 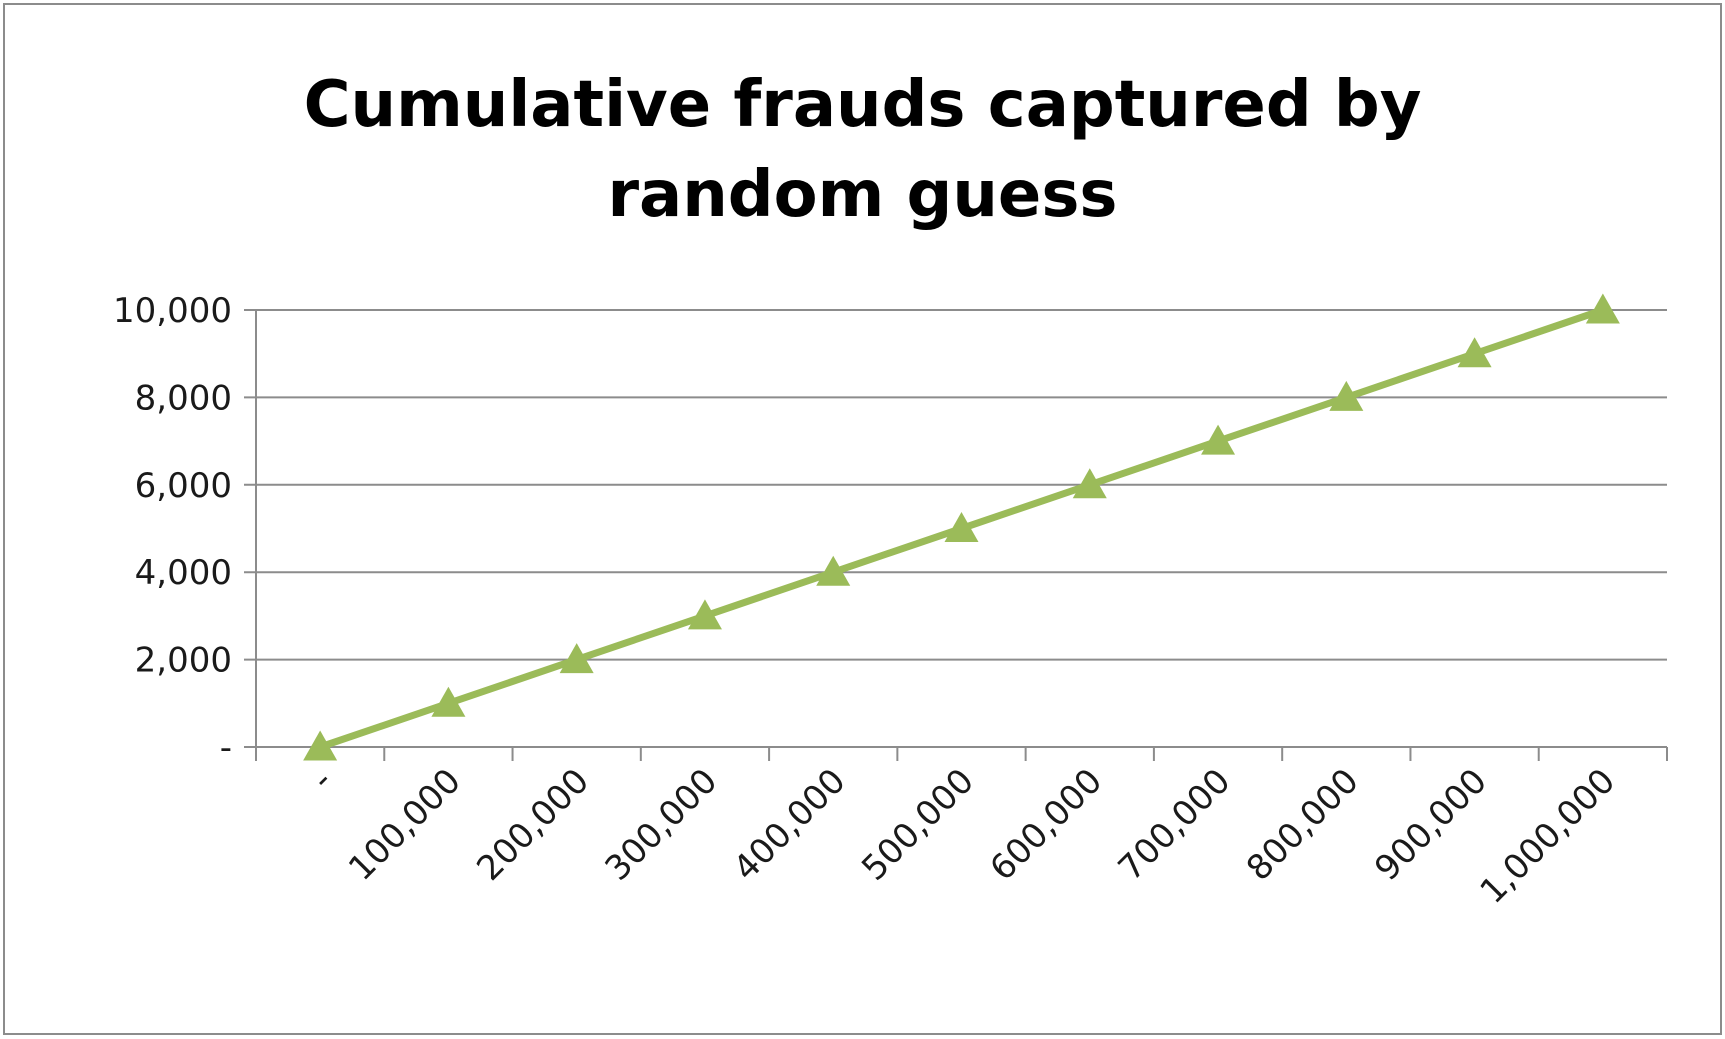 What do you see at coordinates (226, 748) in the screenshot?
I see `y-tick-label: -` at bounding box center [226, 748].